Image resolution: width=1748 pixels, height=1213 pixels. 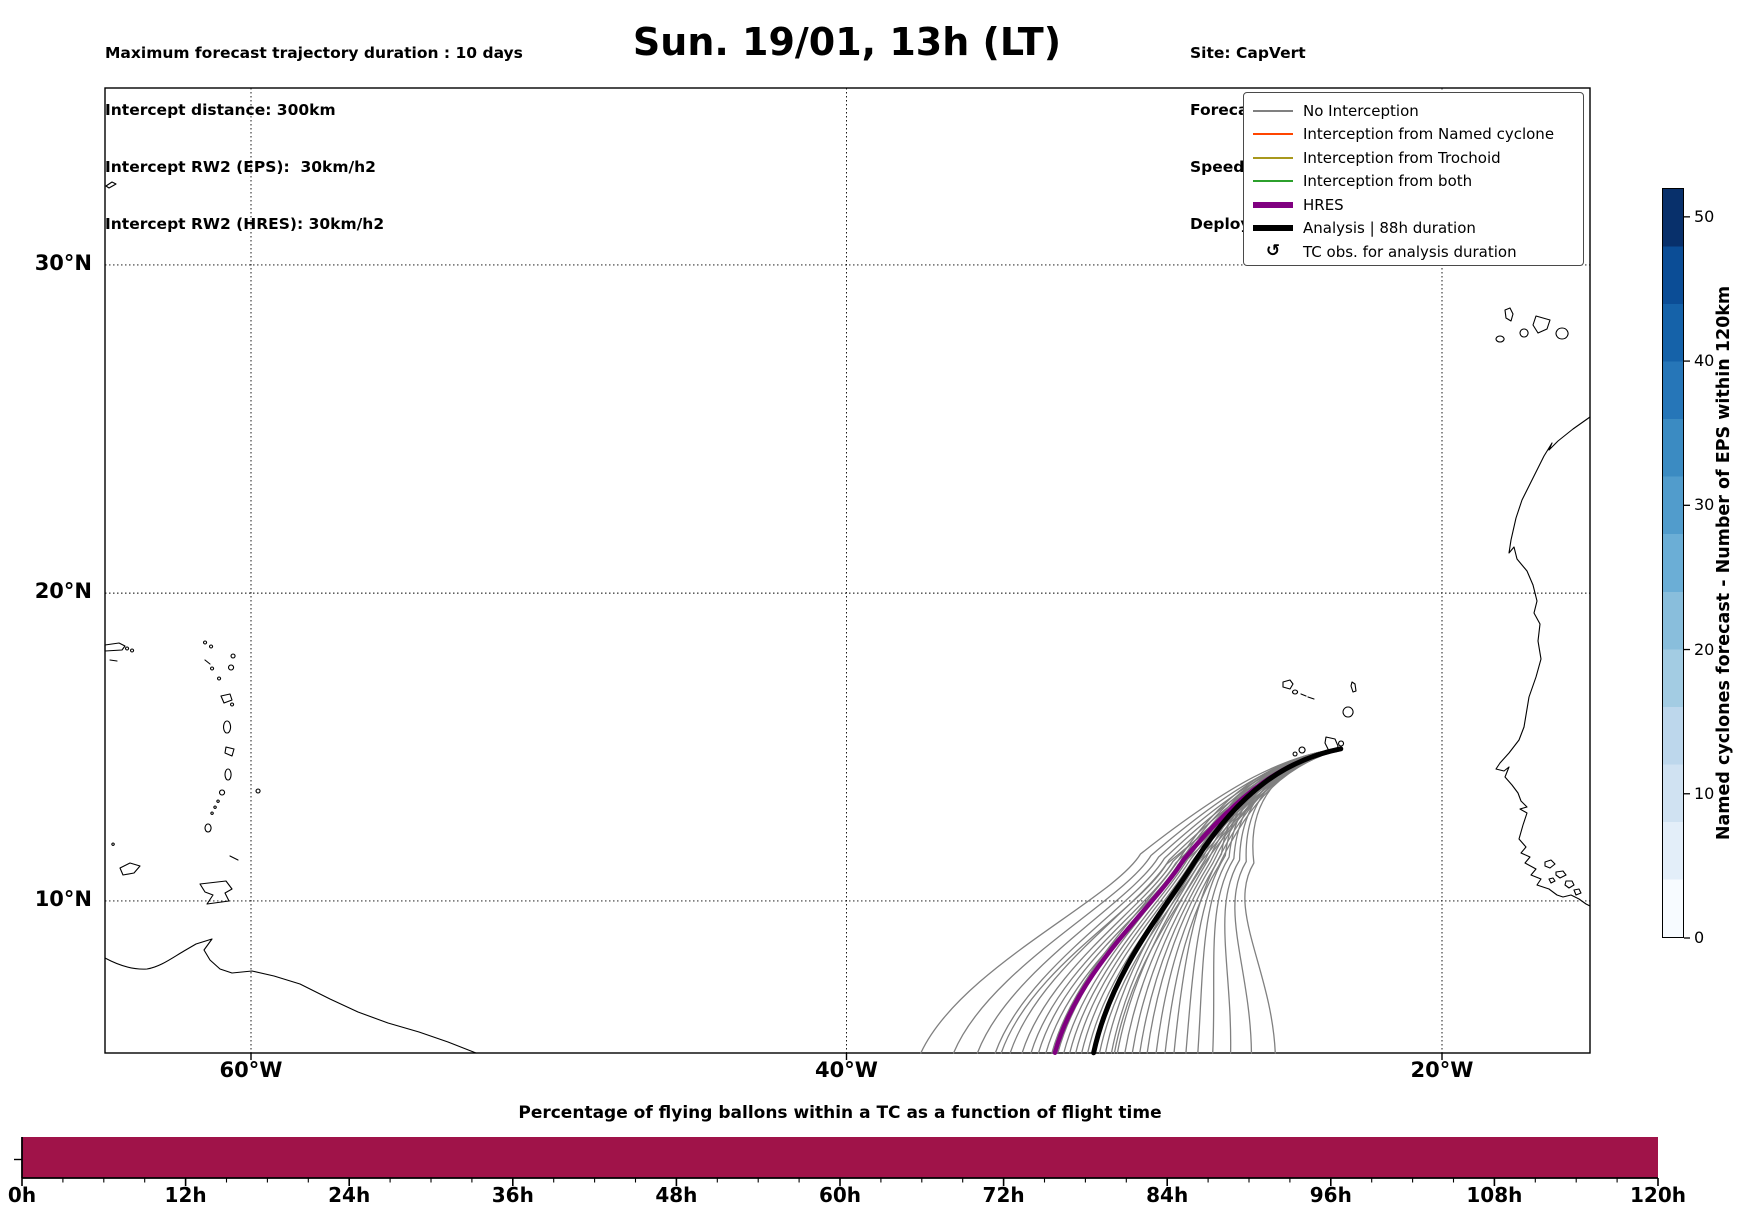 I want to click on flight-hour-label: 12h, so click(x=185, y=1195).